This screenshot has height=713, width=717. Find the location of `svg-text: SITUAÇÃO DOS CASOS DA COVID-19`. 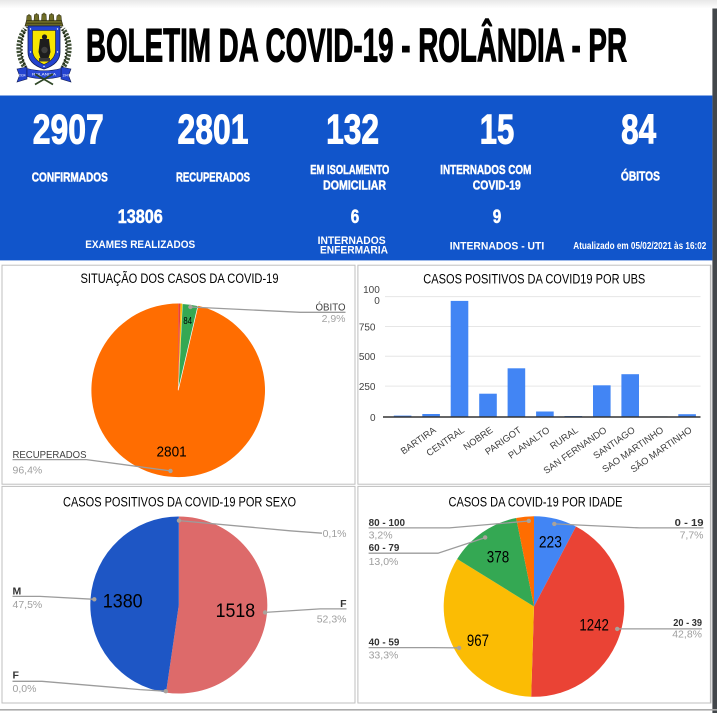

svg-text: SITUAÇÃO DOS CASOS DA COVID-19 is located at coordinates (180, 278).